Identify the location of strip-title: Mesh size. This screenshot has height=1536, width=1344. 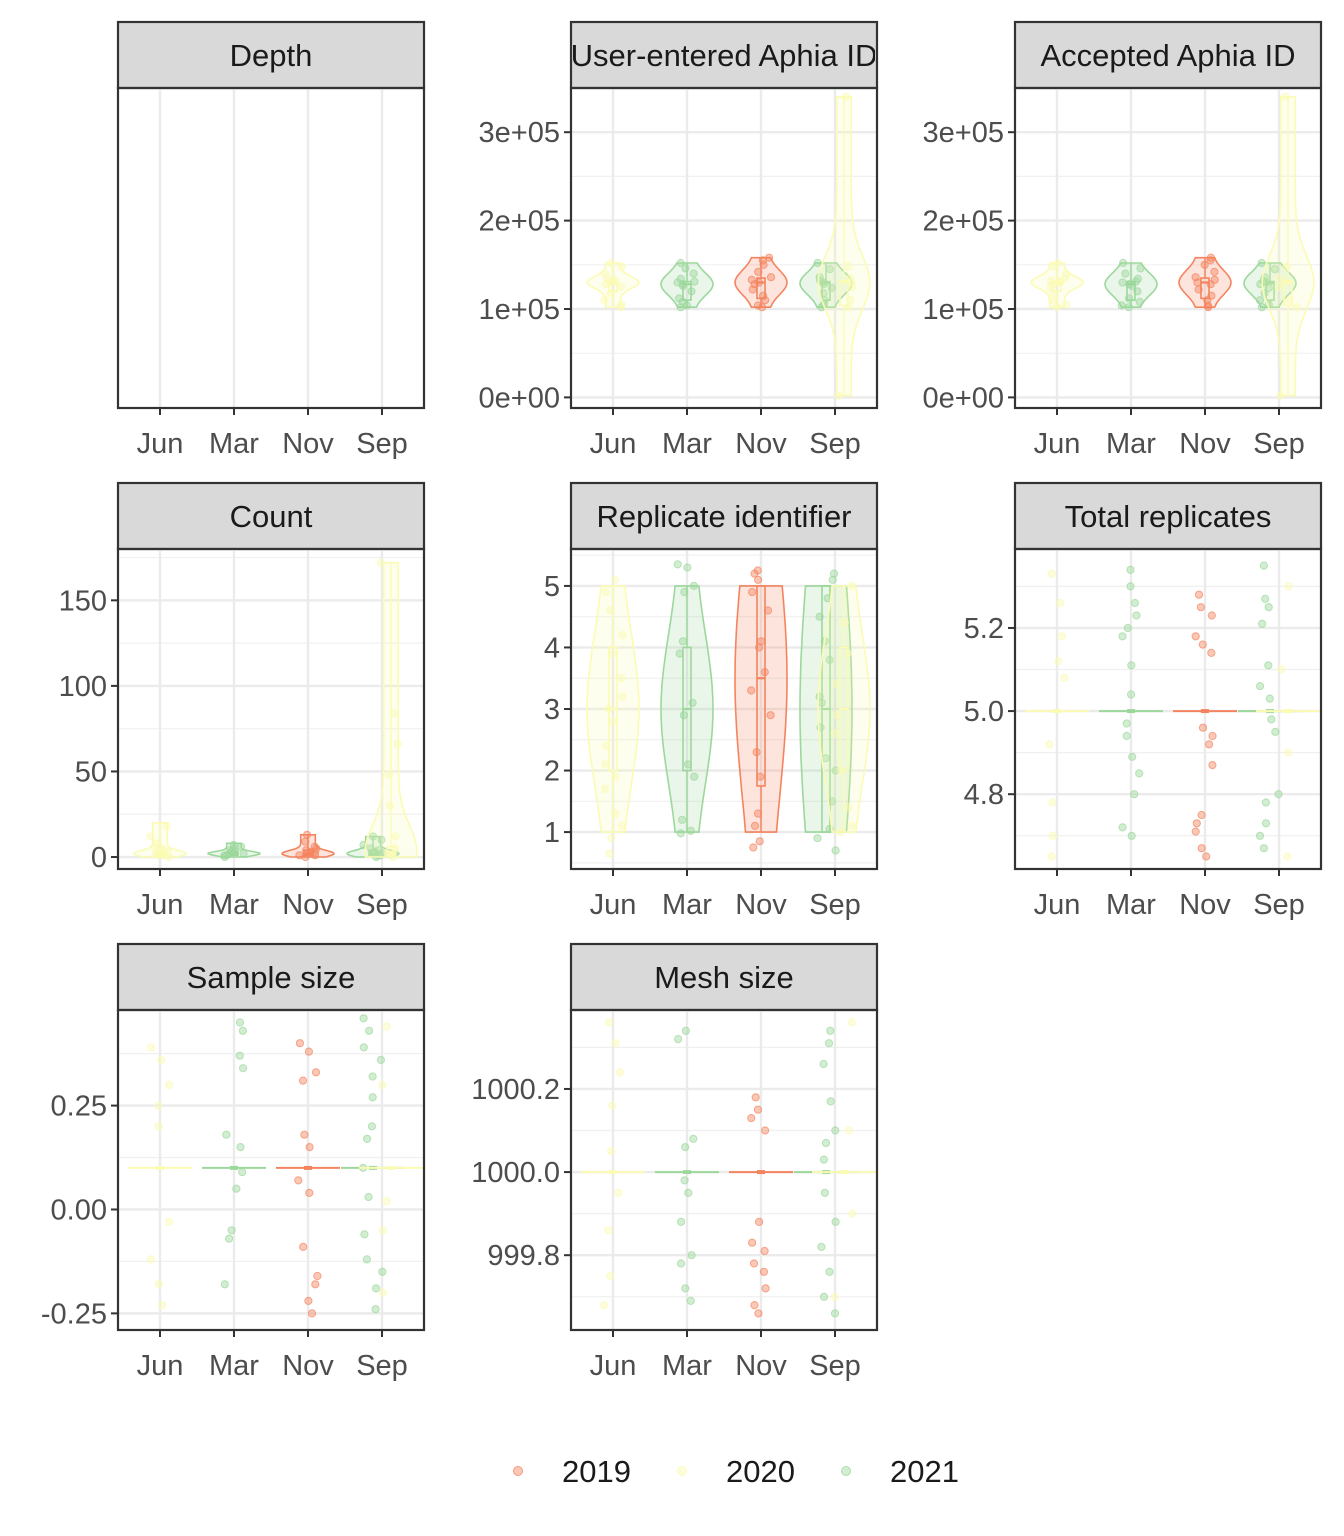
(724, 977).